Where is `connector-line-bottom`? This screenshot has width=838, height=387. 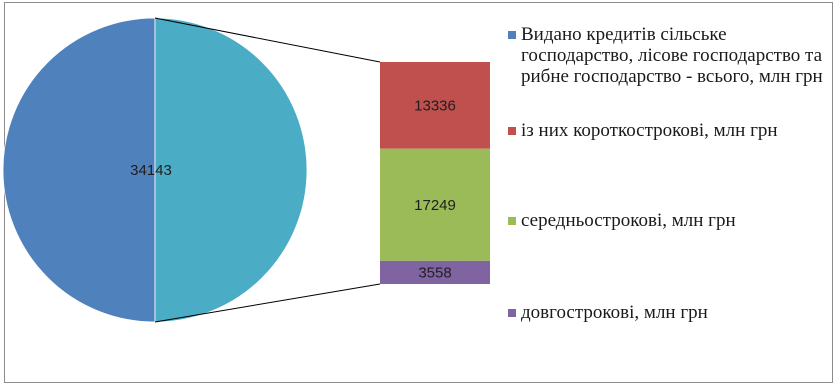 connector-line-bottom is located at coordinates (267, 303).